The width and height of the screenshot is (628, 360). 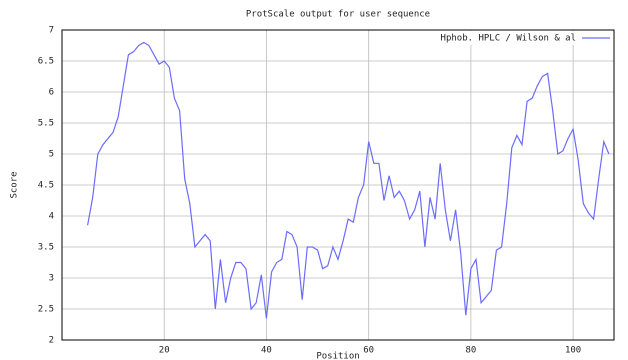 I want to click on x-tick-label: 40, so click(x=266, y=351).